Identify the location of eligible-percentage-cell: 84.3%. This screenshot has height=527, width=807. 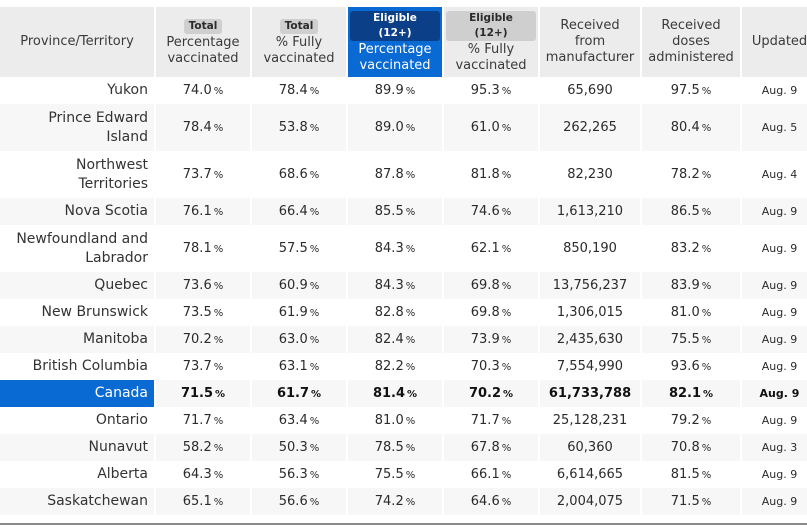
(395, 248).